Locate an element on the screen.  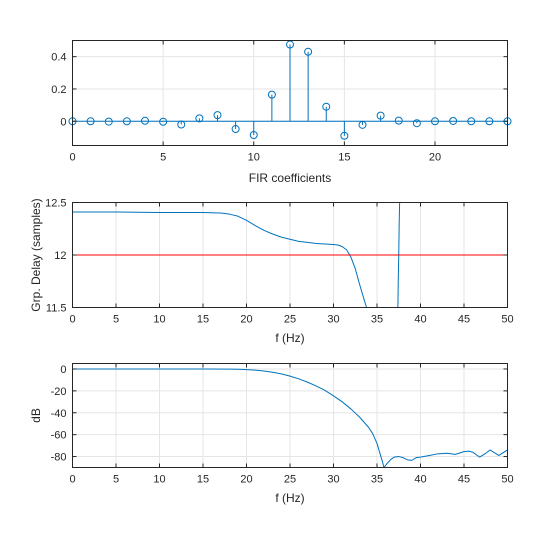
x-axis-label: FIR coefficients is located at coordinates (290, 178).